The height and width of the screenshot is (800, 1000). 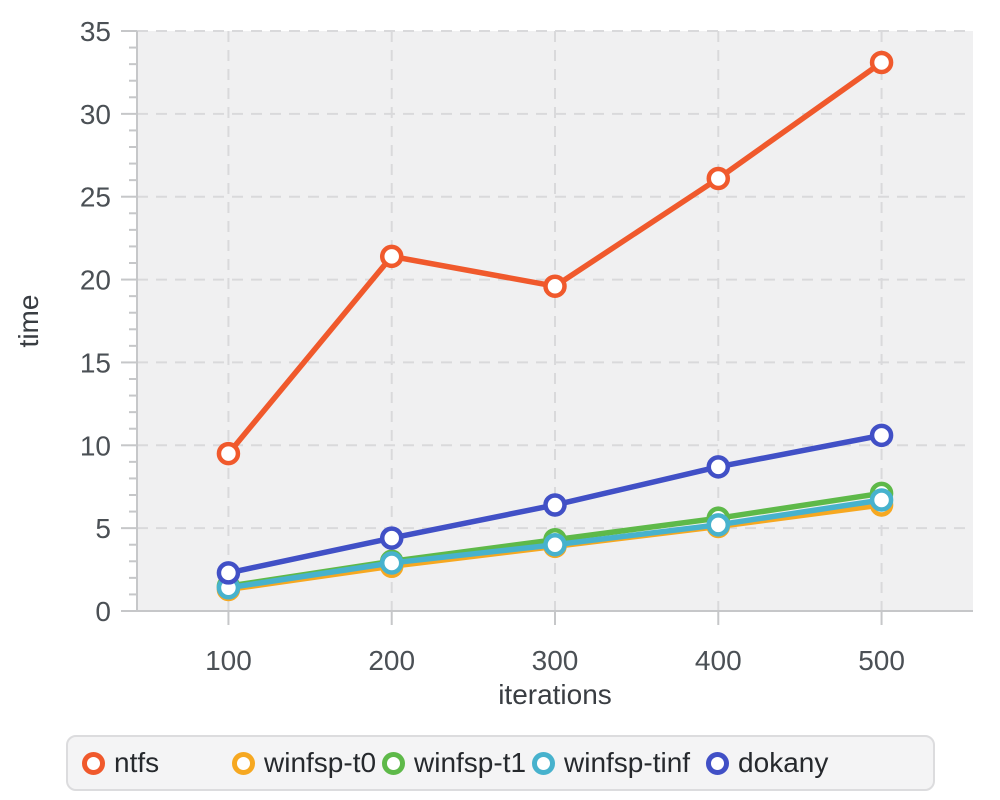 I want to click on legend: ntfs winfsp-t0 winfsp-t1 winfsp-tinf dokany, so click(x=500, y=763).